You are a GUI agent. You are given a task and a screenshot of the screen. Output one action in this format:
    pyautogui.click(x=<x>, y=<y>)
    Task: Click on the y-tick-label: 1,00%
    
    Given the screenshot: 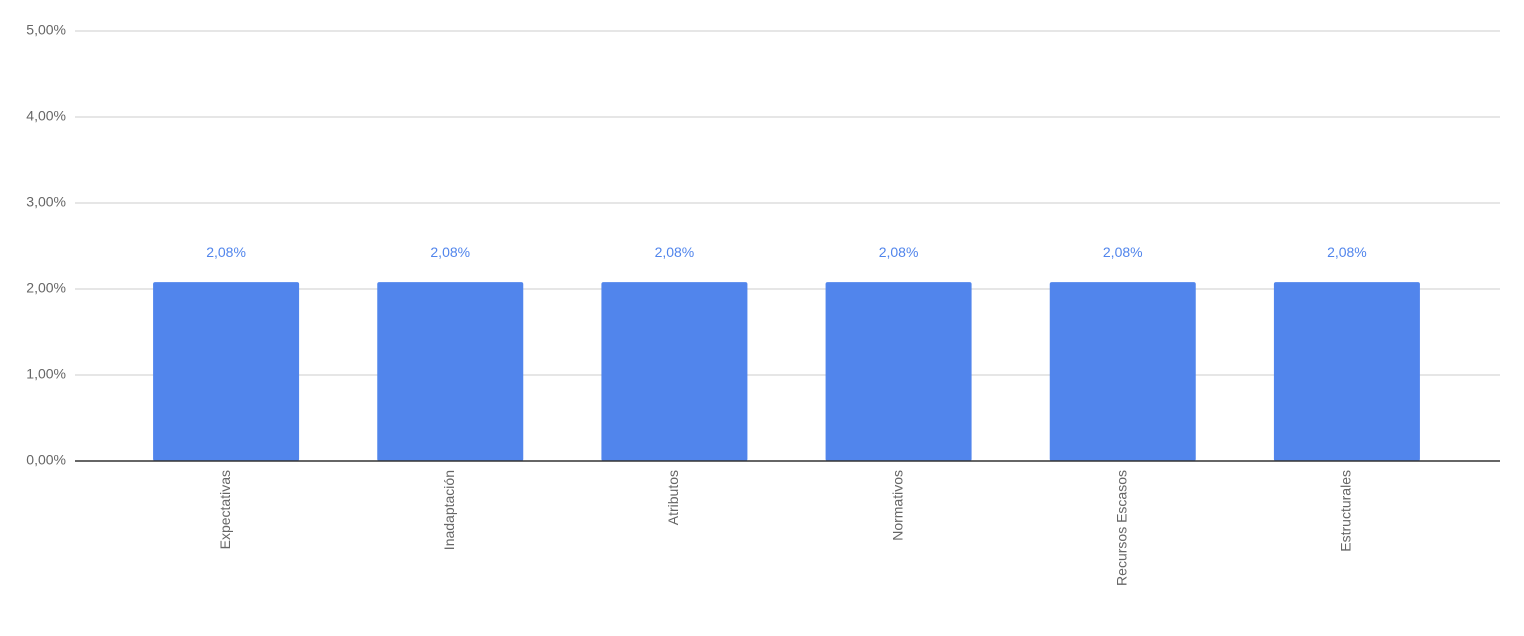 What is the action you would take?
    pyautogui.click(x=46, y=374)
    